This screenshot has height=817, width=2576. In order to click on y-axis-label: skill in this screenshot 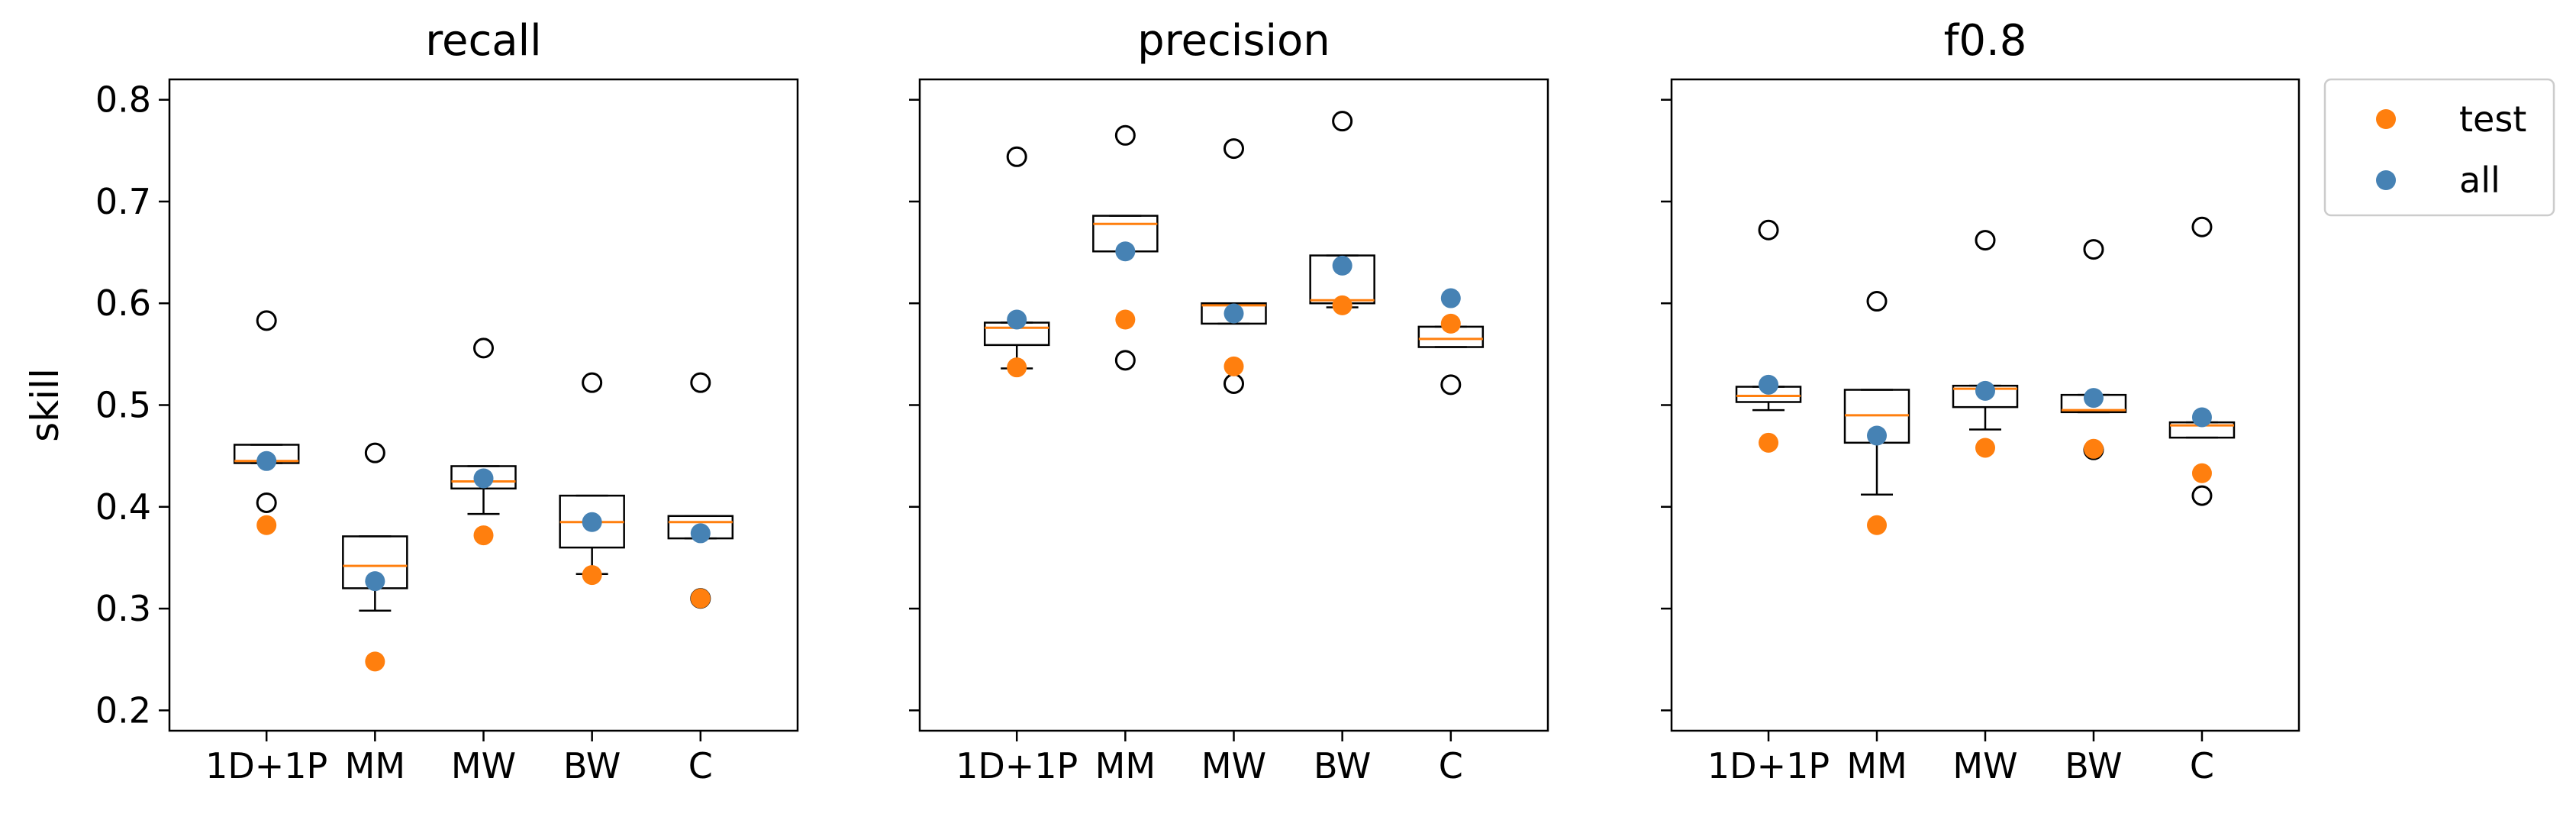, I will do `click(45, 405)`.